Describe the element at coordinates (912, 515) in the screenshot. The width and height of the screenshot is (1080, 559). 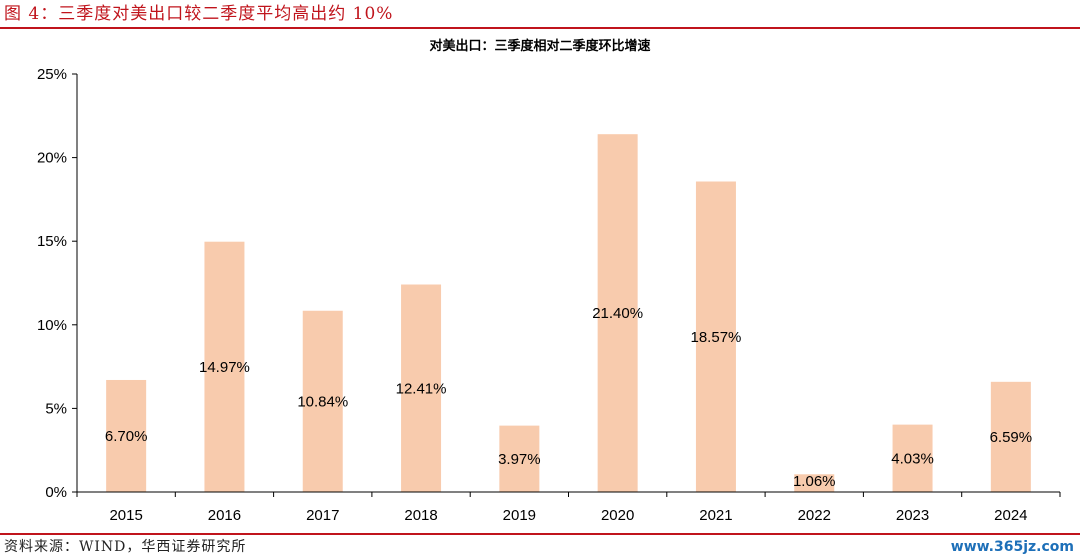
I see `x-tick-label-2023: 2023` at that location.